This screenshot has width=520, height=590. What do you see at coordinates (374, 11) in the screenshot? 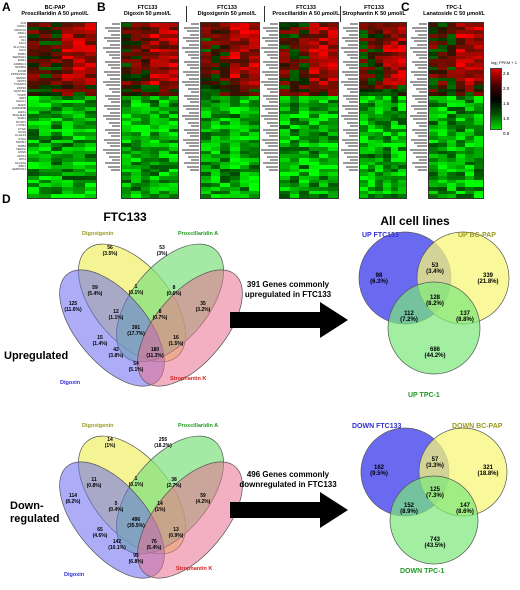
I see `heatmap-b4-title: FTC133 Strophantin K 50 μmol/L` at bounding box center [374, 11].